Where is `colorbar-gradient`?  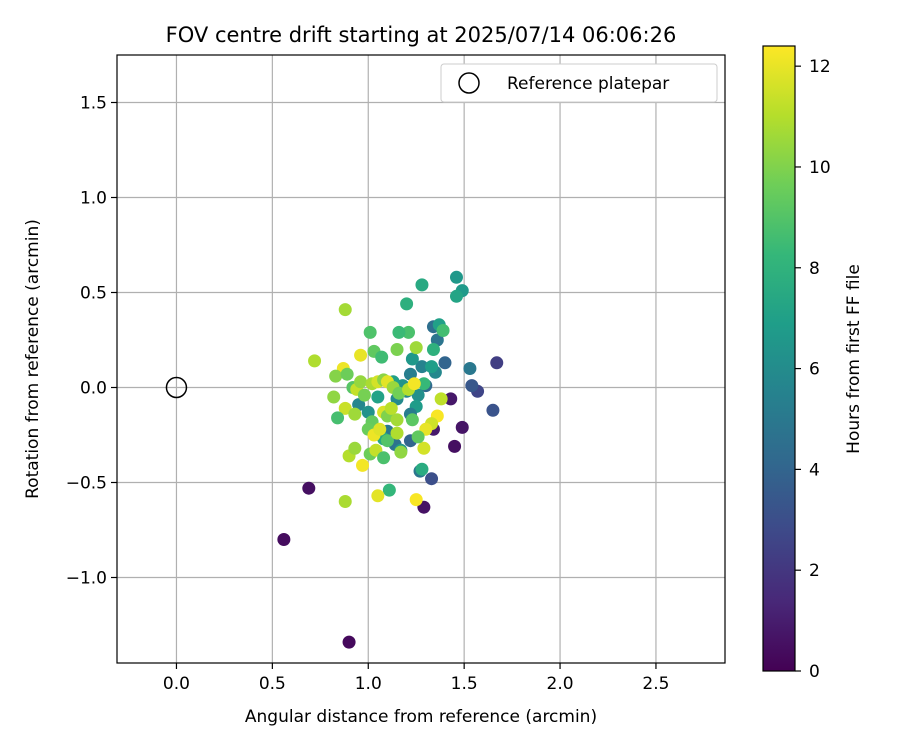
colorbar-gradient is located at coordinates (779, 358).